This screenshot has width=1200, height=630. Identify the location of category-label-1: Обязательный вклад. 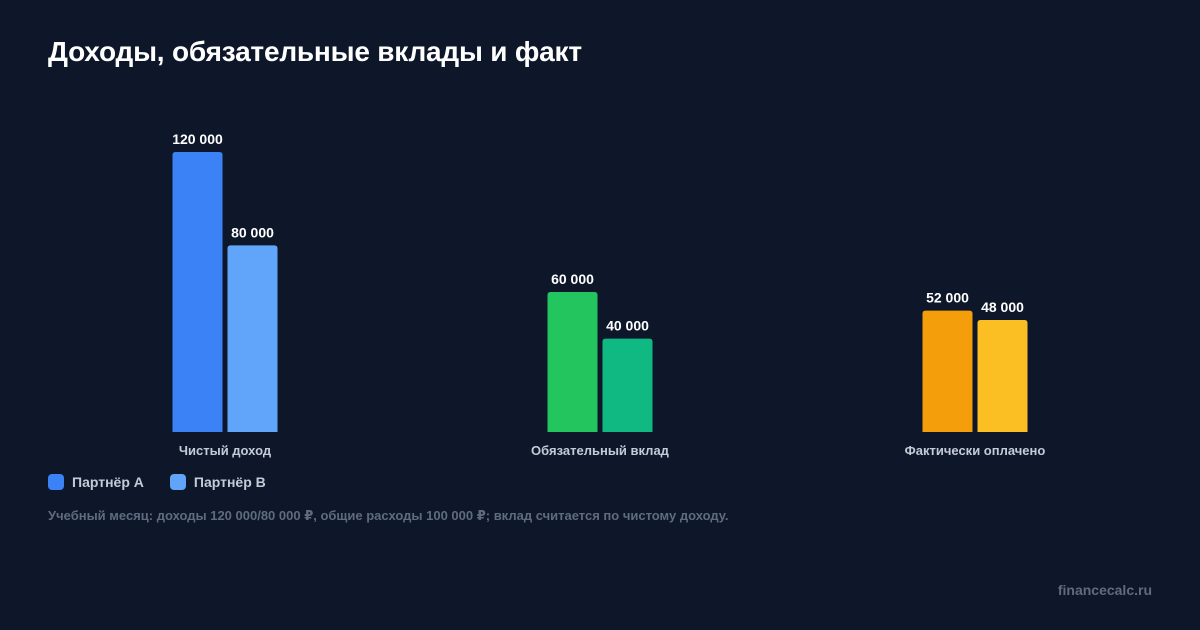
(600, 450).